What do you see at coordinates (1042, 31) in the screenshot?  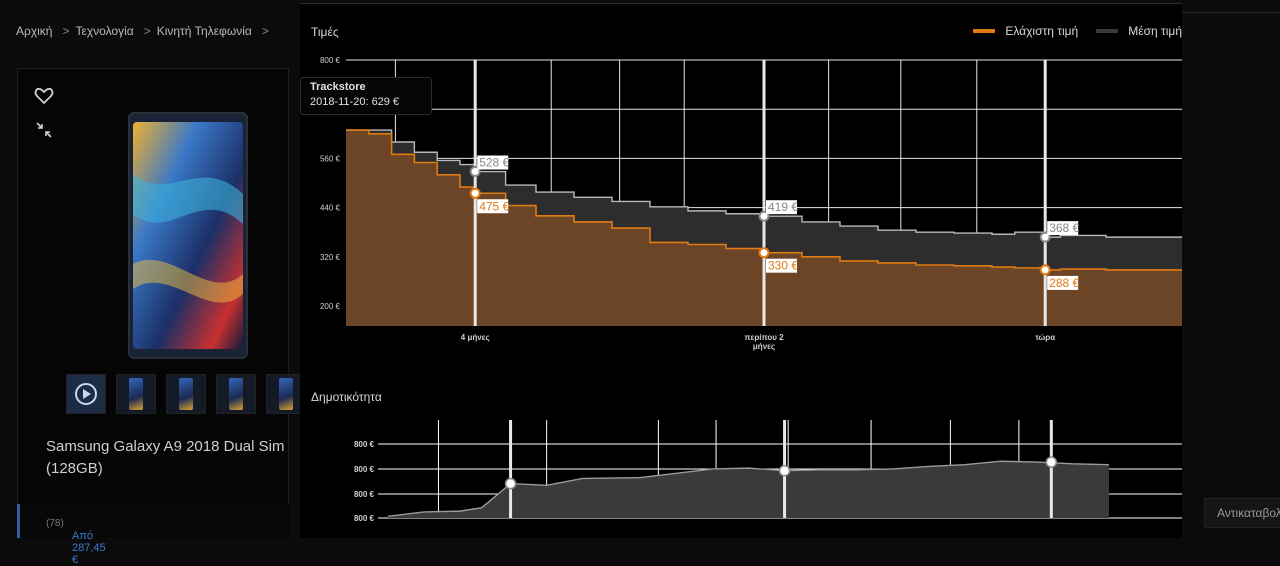 I see `legend-label-min: Ελάχιστη τιμή` at bounding box center [1042, 31].